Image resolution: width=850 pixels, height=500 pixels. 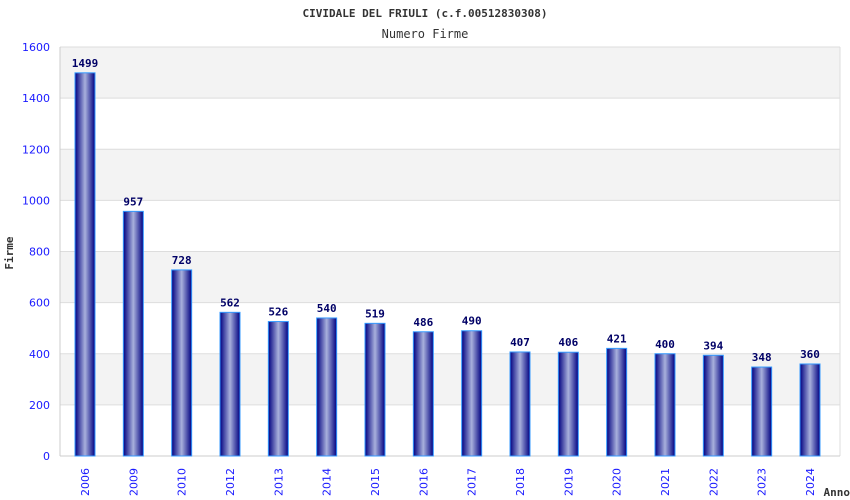 What do you see at coordinates (520, 342) in the screenshot?
I see `data-label: 407` at bounding box center [520, 342].